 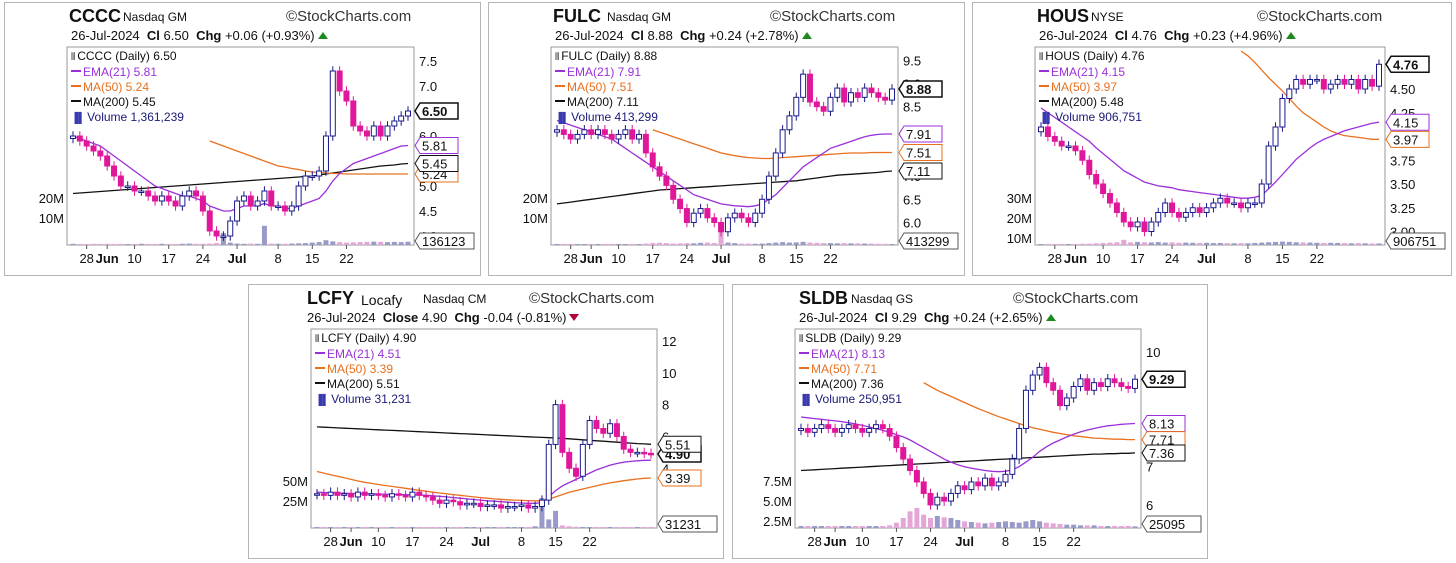 I want to click on value-tag-text: 7.11, so click(x=918, y=171).